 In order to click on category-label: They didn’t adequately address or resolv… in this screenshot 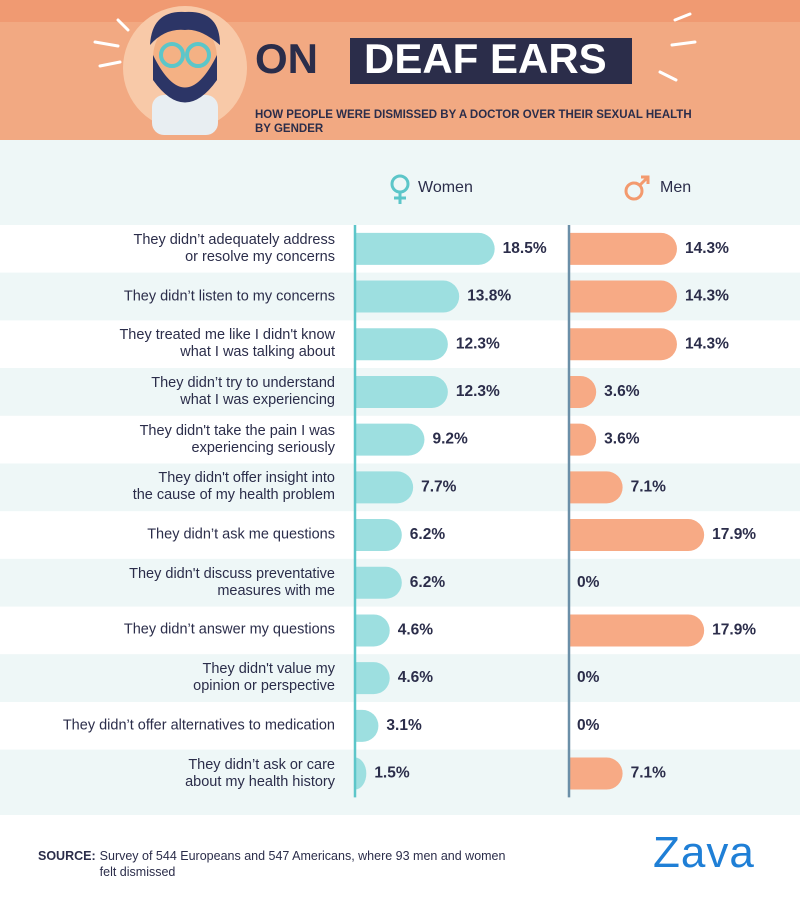, I will do `click(234, 248)`.